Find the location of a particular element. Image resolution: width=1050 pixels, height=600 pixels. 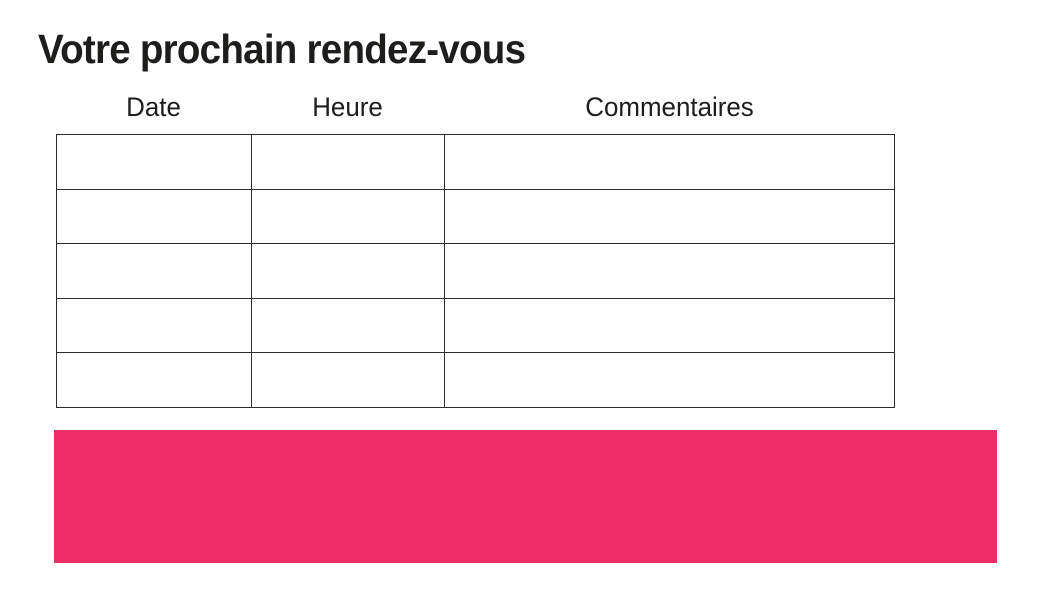

column-header-commentaires: Commentaires is located at coordinates (669, 107).